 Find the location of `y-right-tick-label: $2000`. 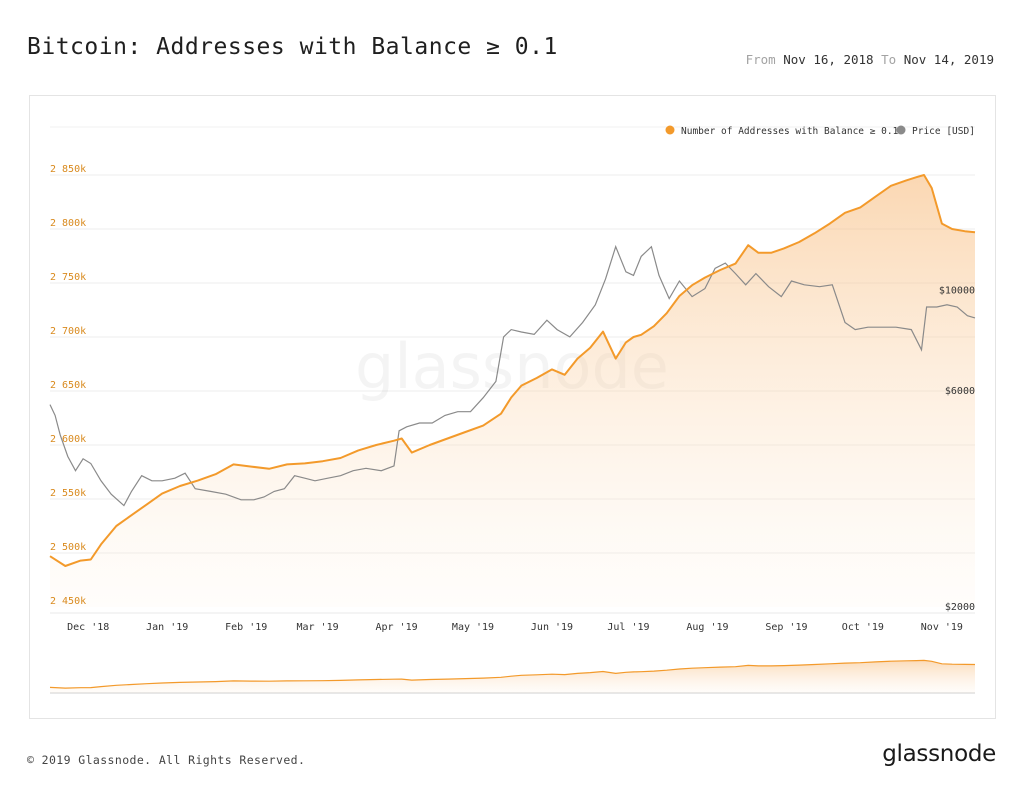

y-right-tick-label: $2000 is located at coordinates (960, 607).